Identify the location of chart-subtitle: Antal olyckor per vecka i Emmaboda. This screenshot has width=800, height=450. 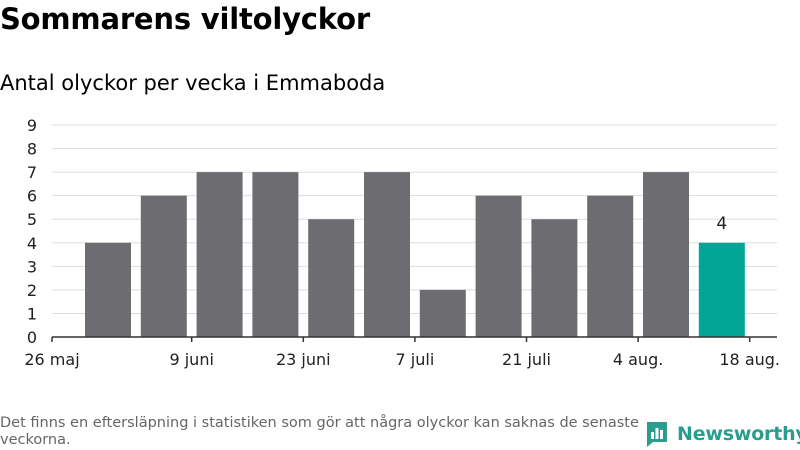
(193, 83).